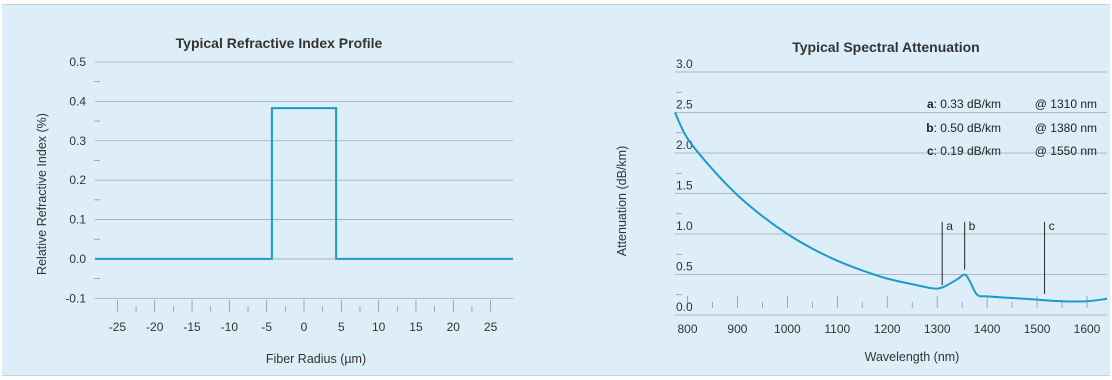  Describe the element at coordinates (75, 298) in the screenshot. I see `y-tick-label: -0.1` at that location.